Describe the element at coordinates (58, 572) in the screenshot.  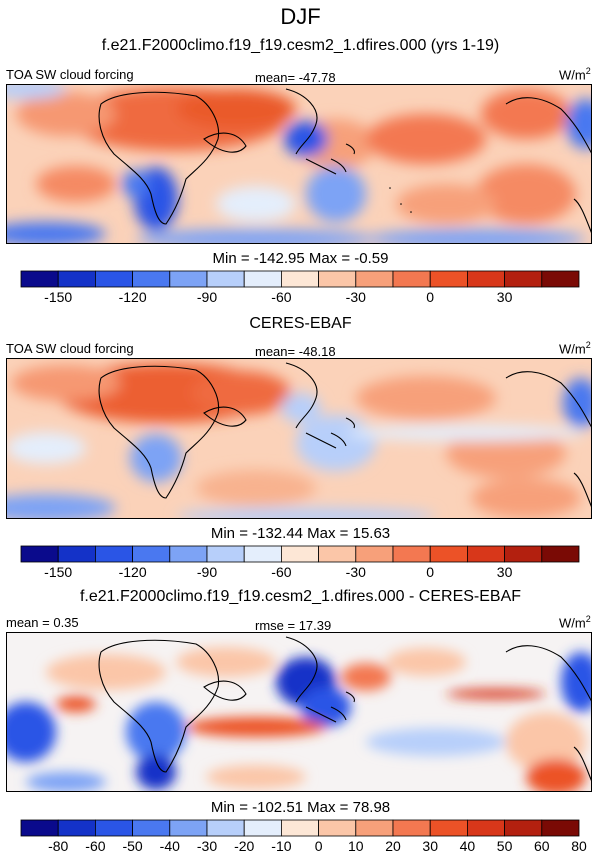
I see `colorbar-2-tick-label: -150` at that location.